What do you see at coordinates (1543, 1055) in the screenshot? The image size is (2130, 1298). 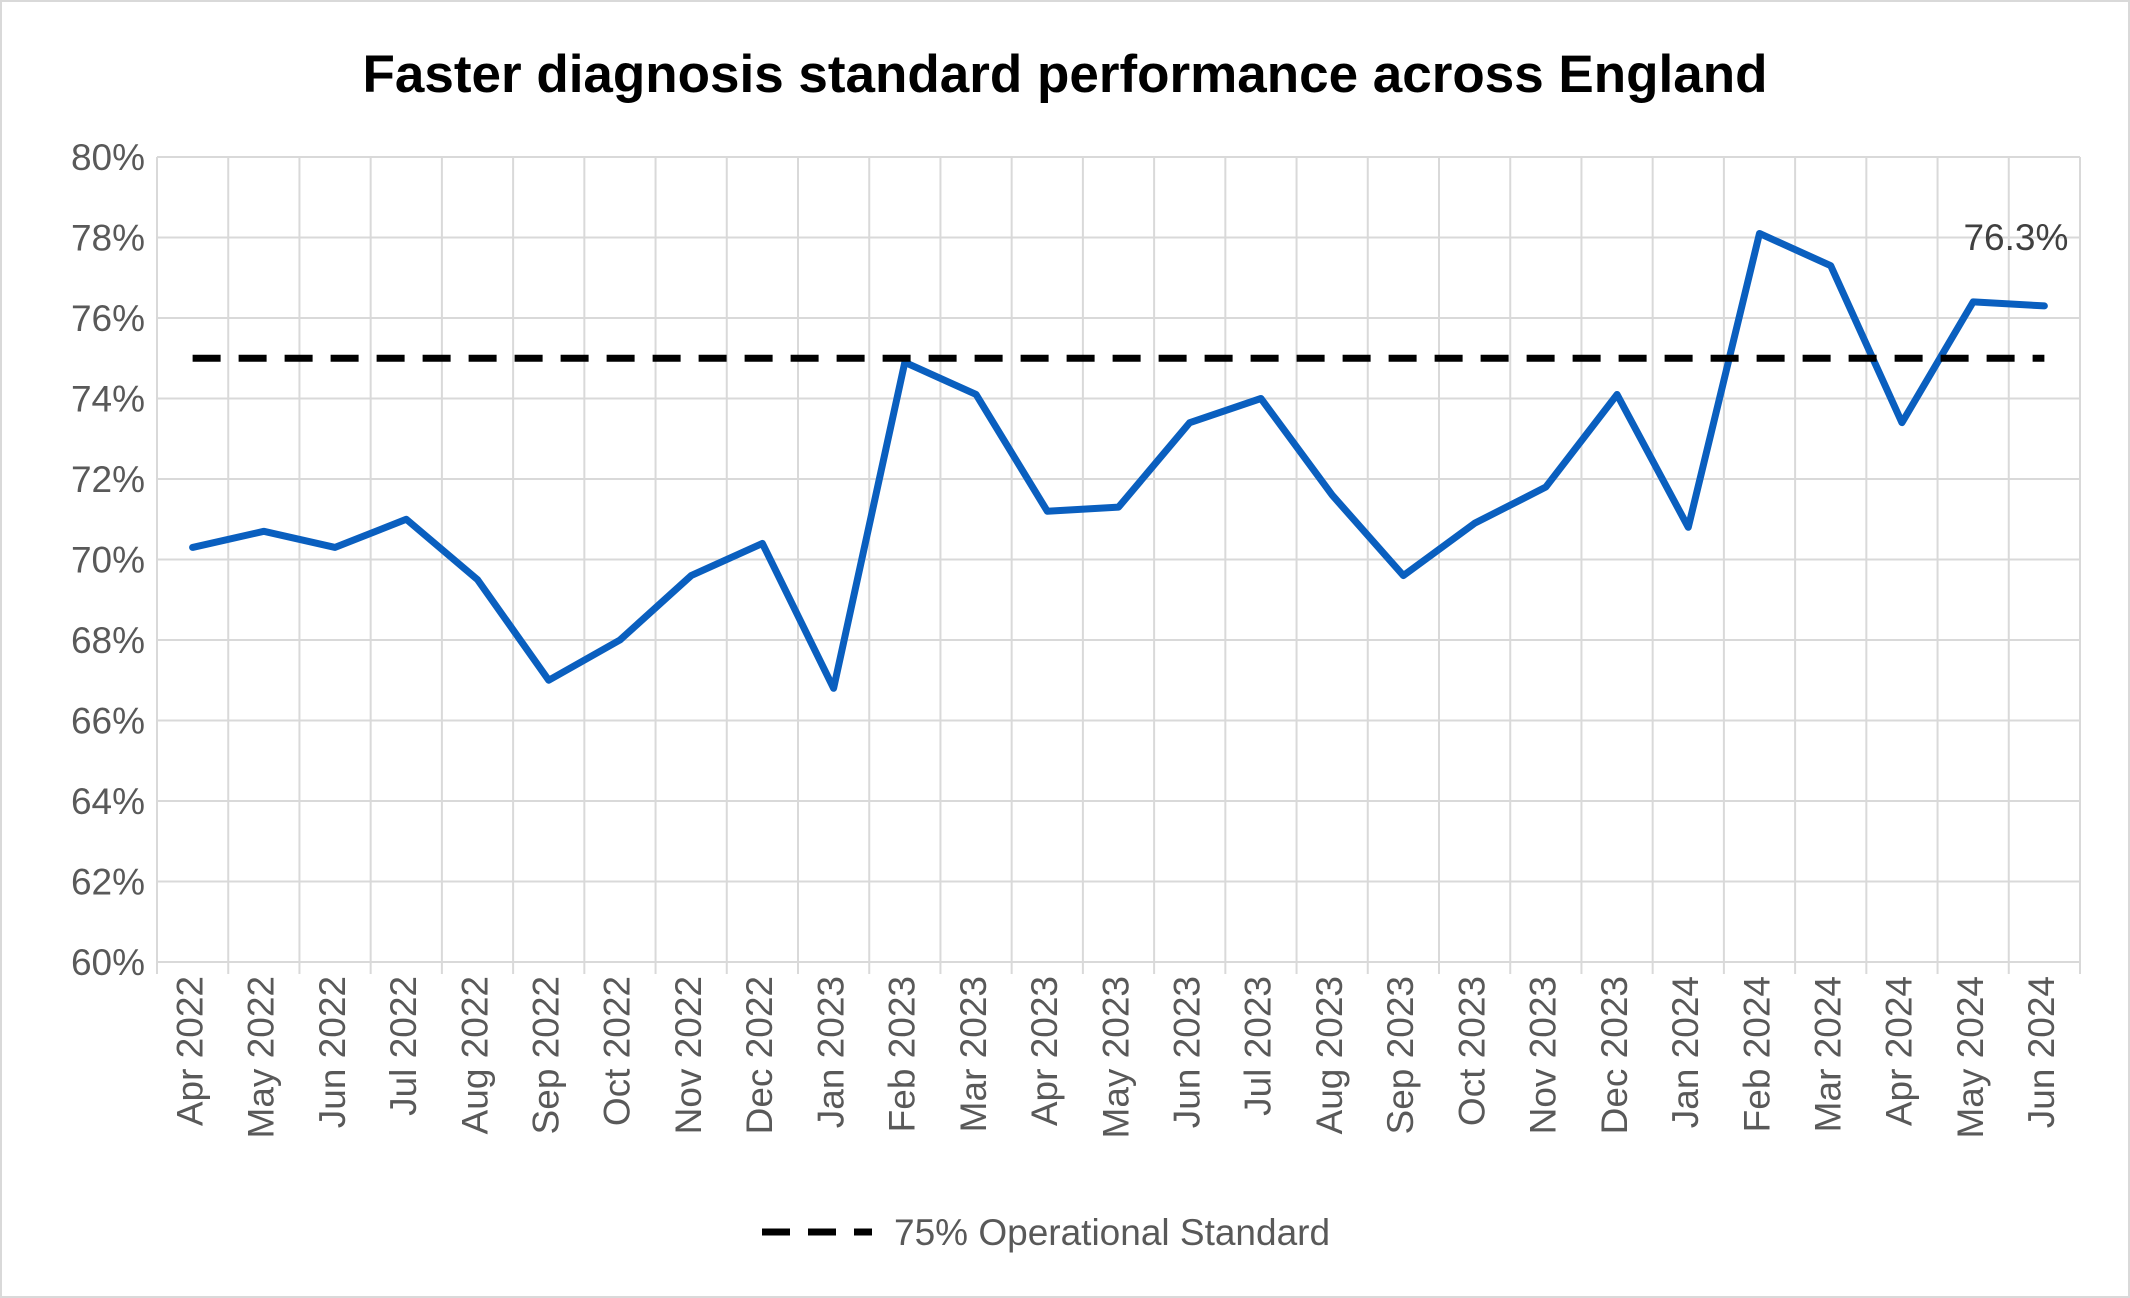 I see `x-tick-label: Nov 2023` at bounding box center [1543, 1055].